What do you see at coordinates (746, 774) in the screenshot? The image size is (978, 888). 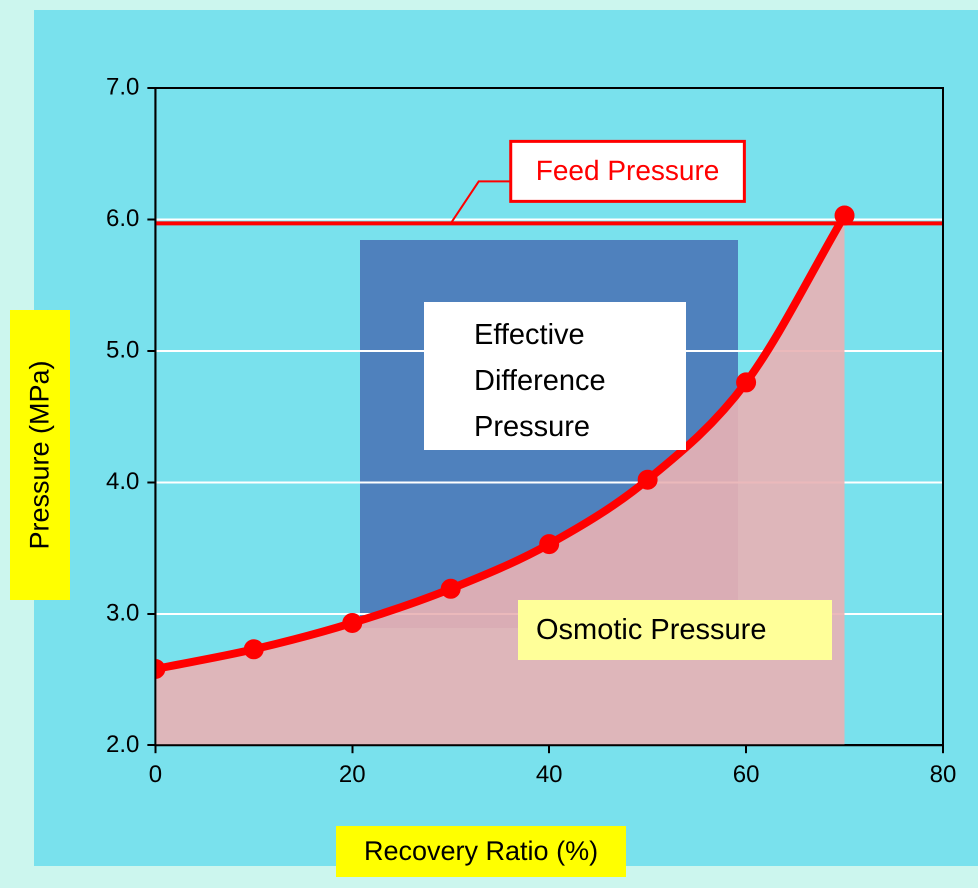 I see `x-tick-label: 60` at bounding box center [746, 774].